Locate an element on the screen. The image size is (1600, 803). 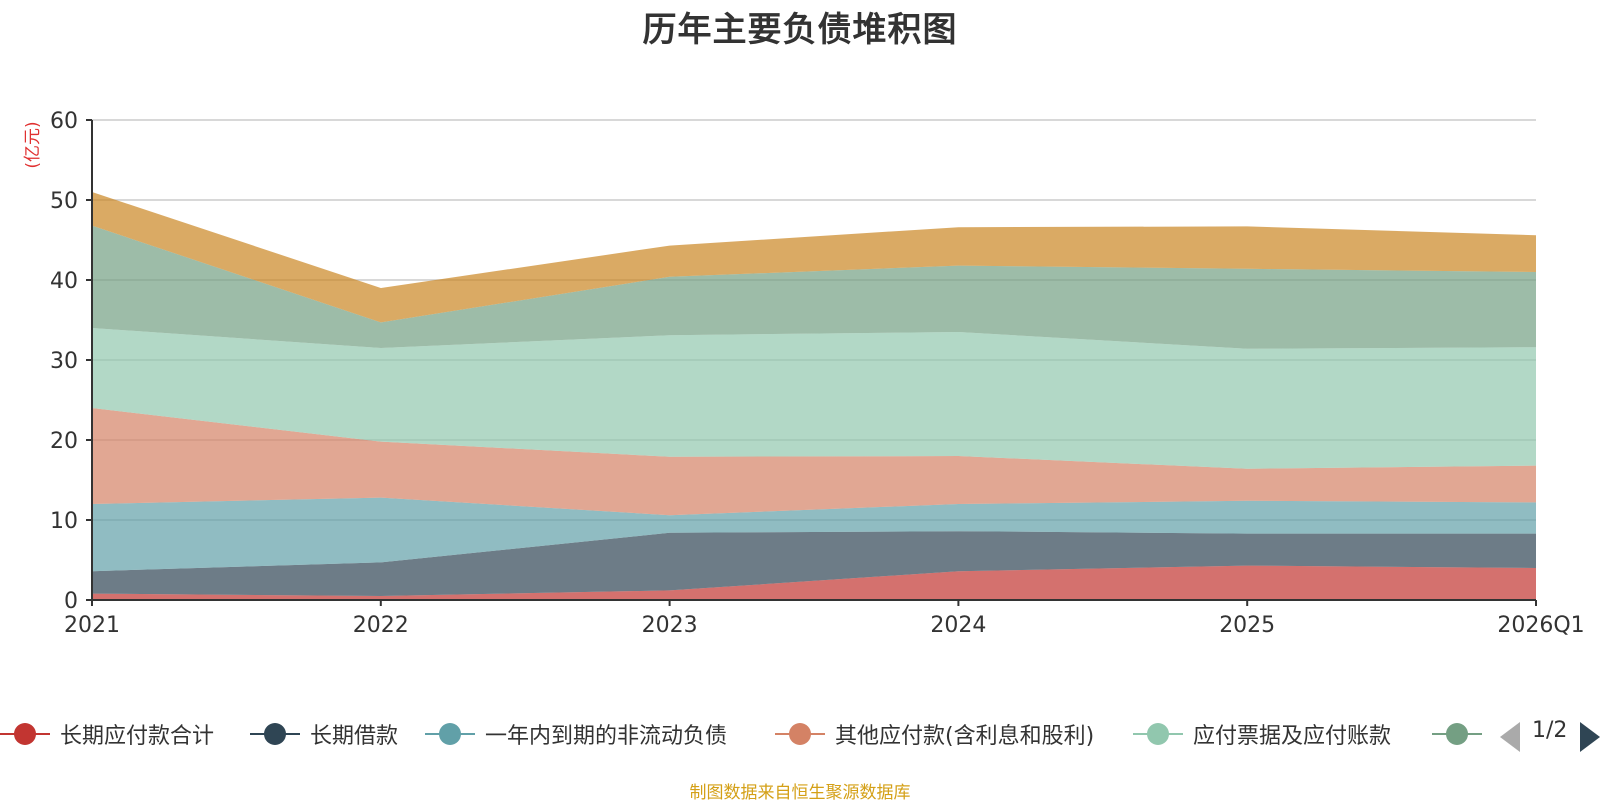
x-tick-label: 2026Q1 is located at coordinates (1540, 625).